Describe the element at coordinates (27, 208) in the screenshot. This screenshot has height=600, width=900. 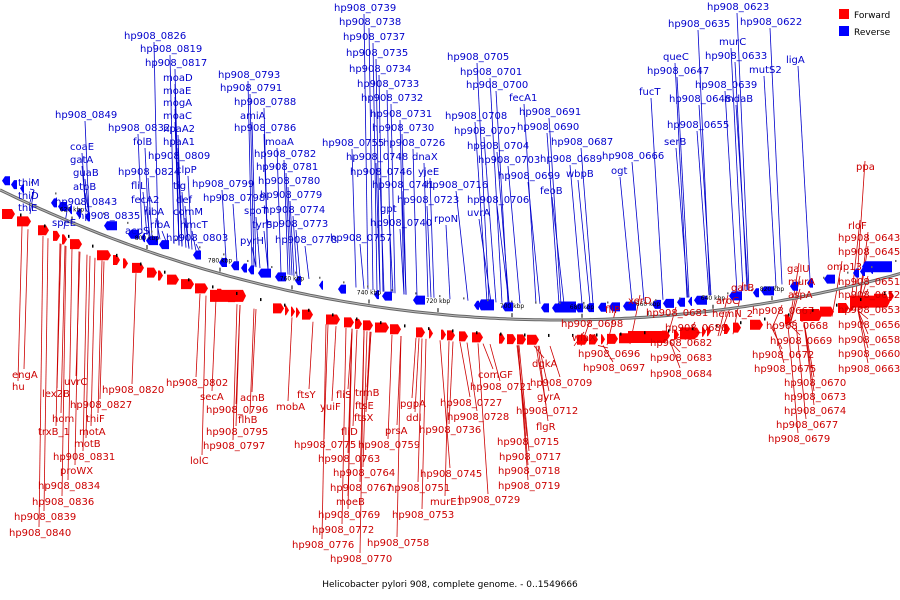
I see `gene-label-reverse: thiE` at that location.